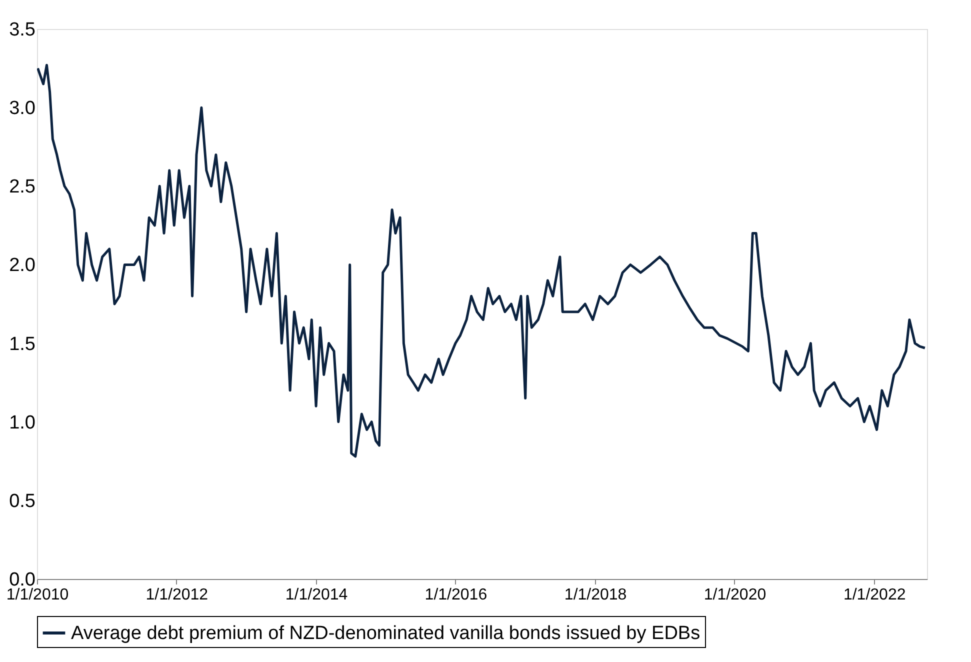  Describe the element at coordinates (22, 265) in the screenshot. I see `y-tick-label: 2.0` at that location.